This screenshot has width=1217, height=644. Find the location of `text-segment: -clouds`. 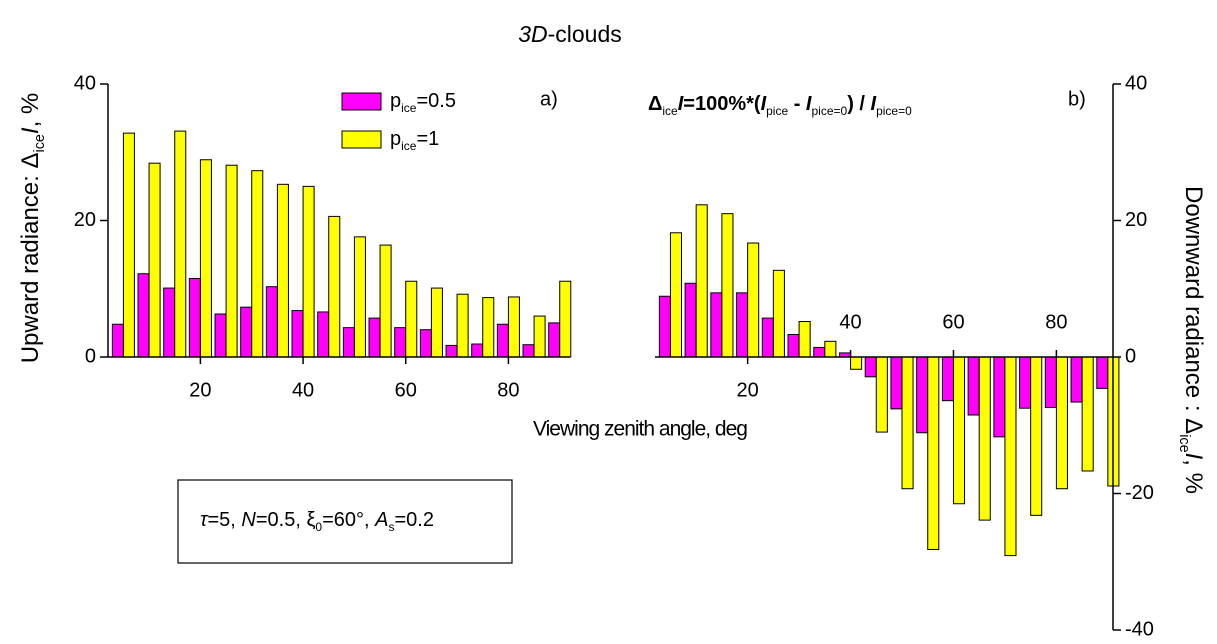

text-segment: -clouds is located at coordinates (585, 34).